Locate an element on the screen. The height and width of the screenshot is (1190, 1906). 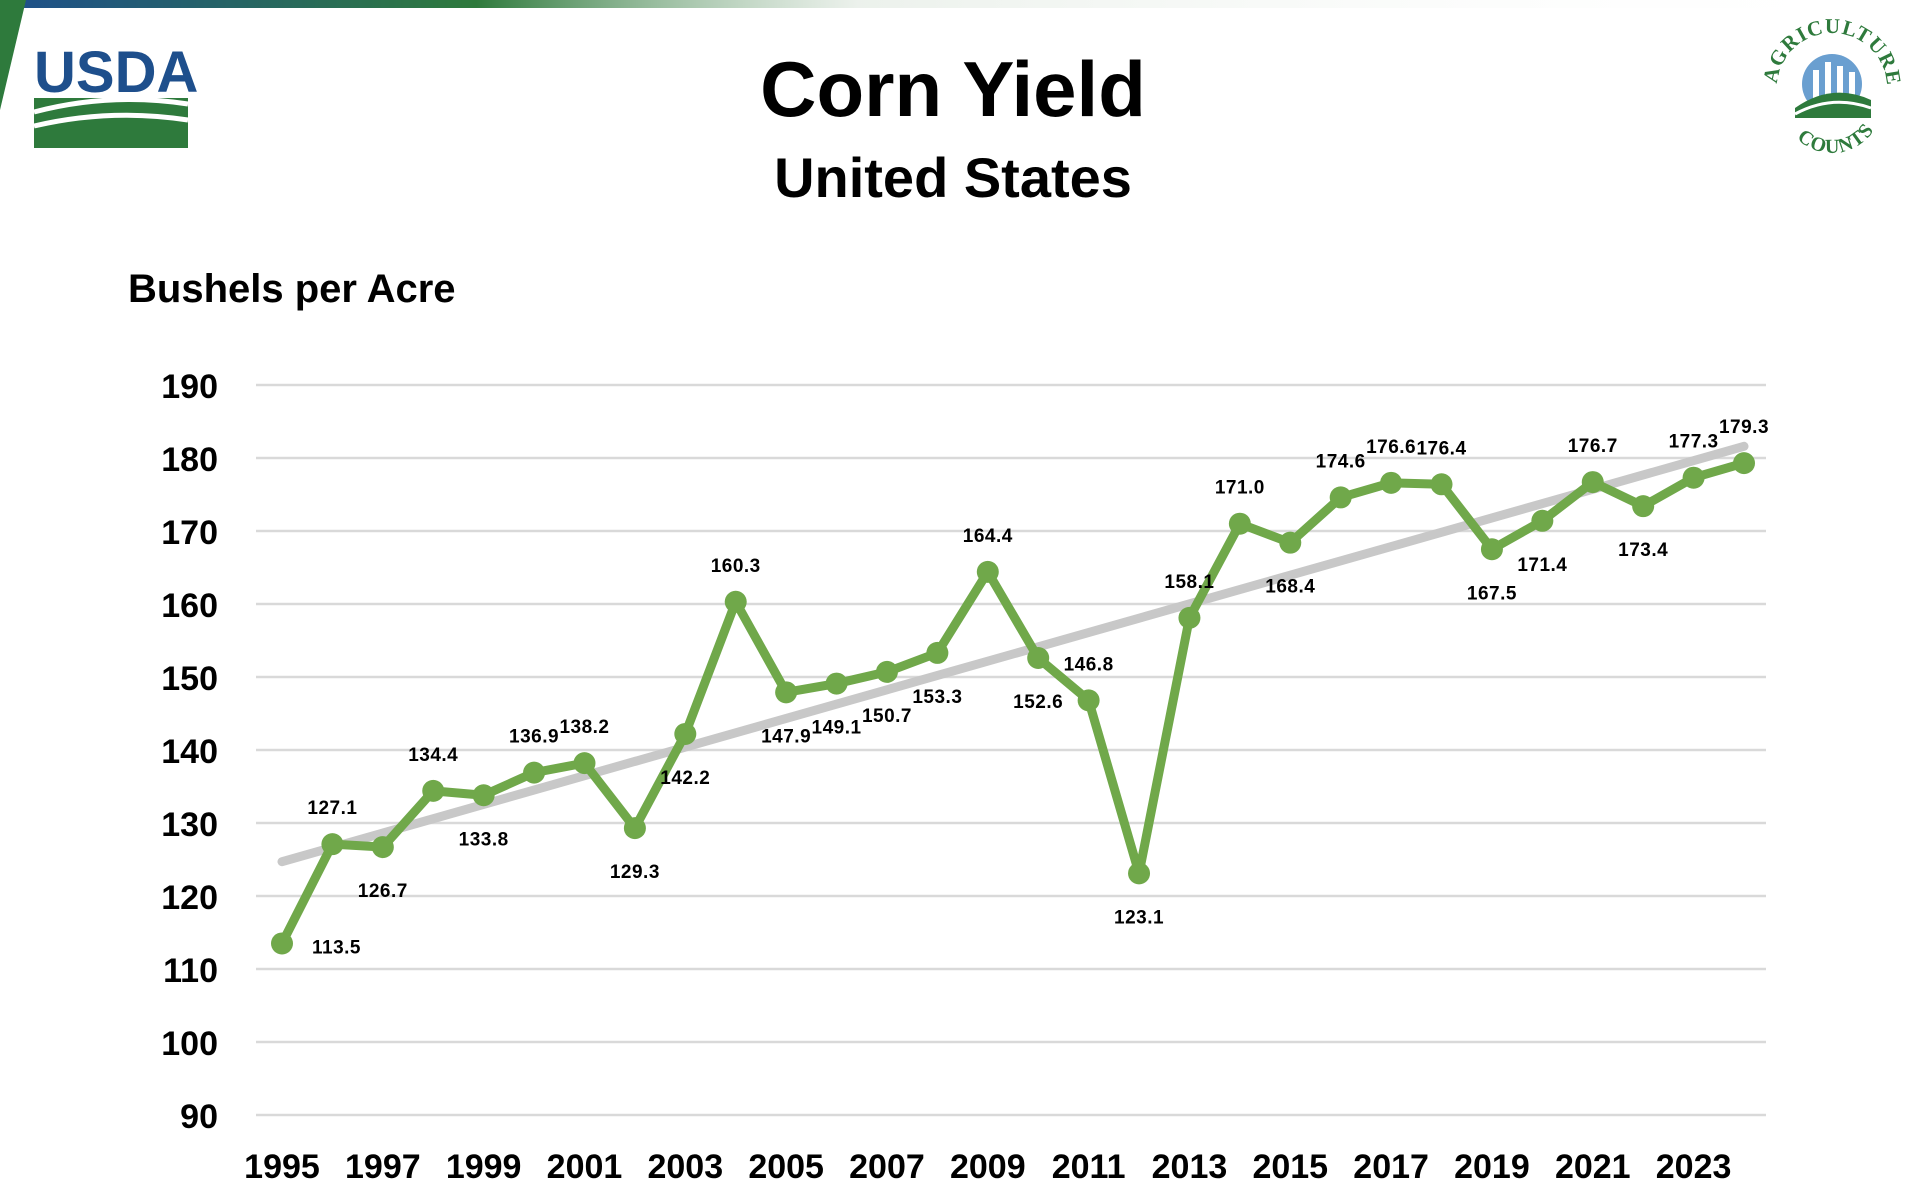
data-label: 171.4 is located at coordinates (1542, 565).